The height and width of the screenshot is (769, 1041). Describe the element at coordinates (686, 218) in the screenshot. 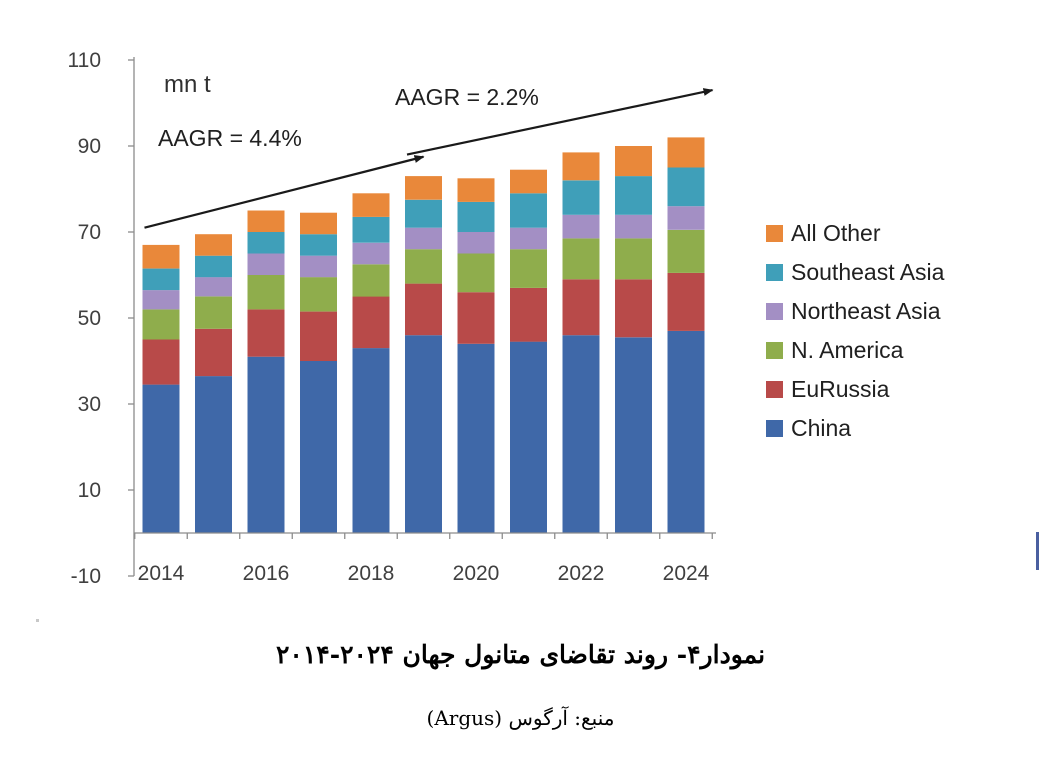

I see `bar-segment-northeast-asia-2024` at that location.